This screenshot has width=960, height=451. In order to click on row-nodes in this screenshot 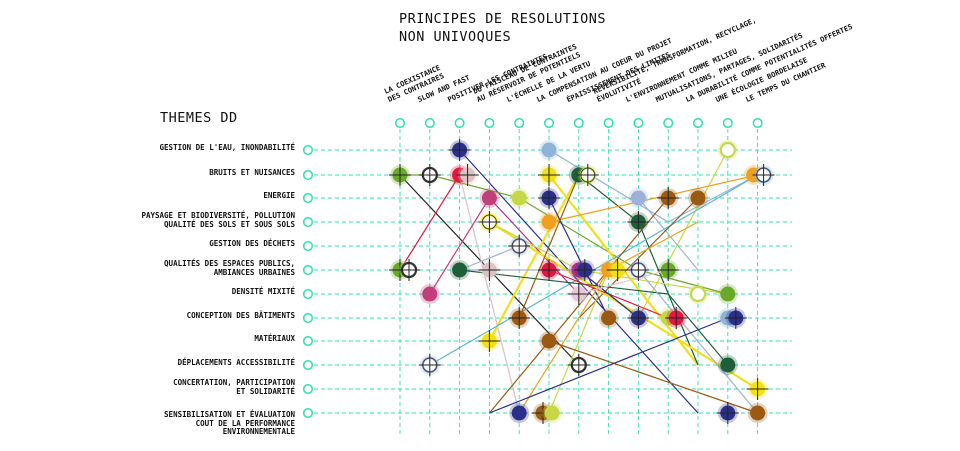, I will do `click(308, 281)`.